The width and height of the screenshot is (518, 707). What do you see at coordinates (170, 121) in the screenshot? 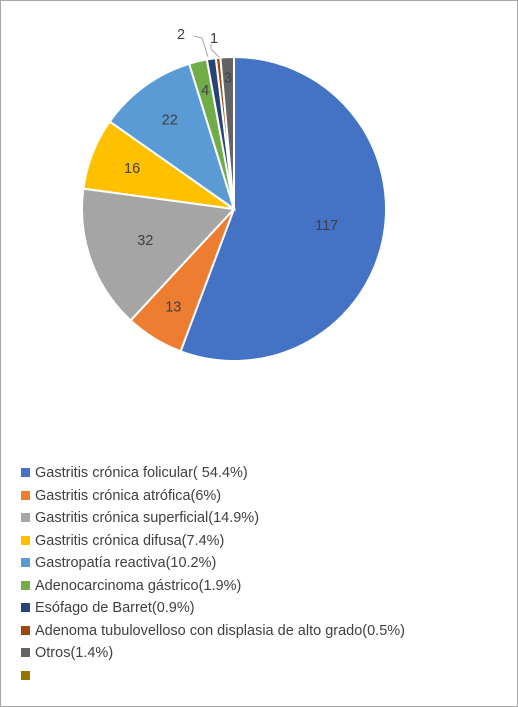
I see `data-label: 22` at bounding box center [170, 121].